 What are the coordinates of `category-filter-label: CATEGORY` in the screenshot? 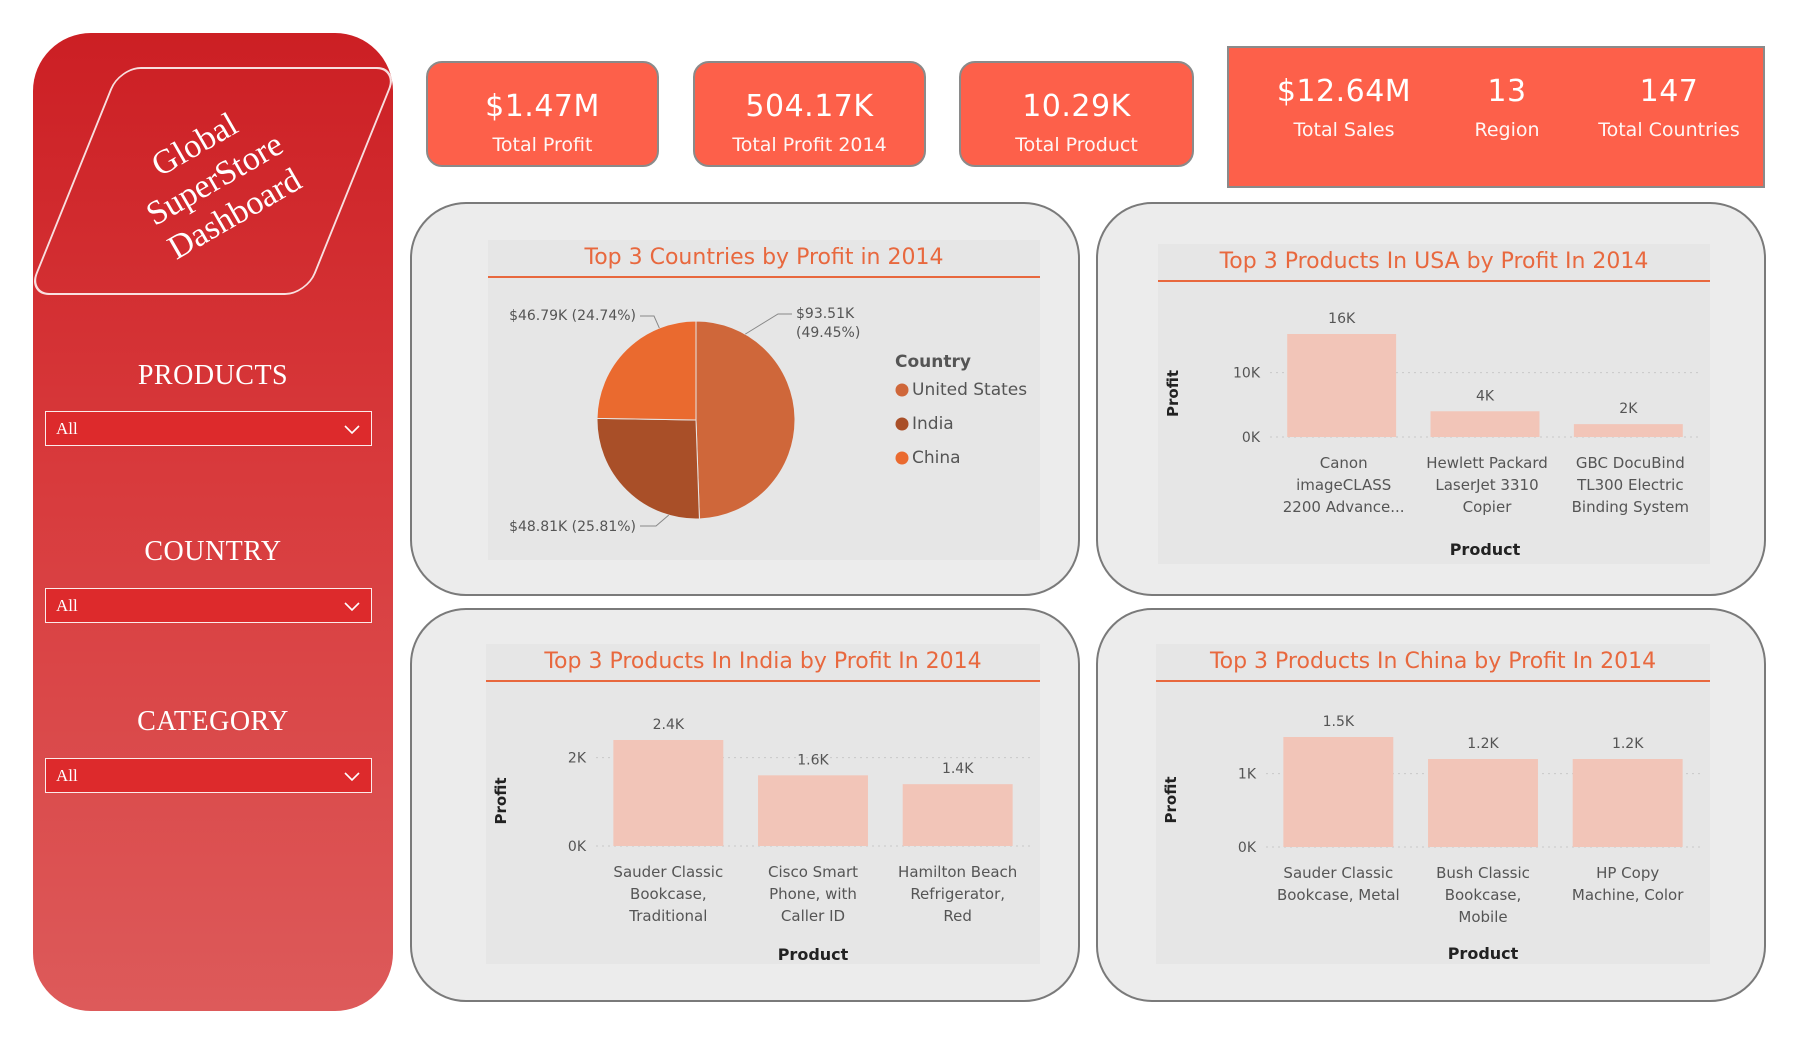 It's located at (213, 721).